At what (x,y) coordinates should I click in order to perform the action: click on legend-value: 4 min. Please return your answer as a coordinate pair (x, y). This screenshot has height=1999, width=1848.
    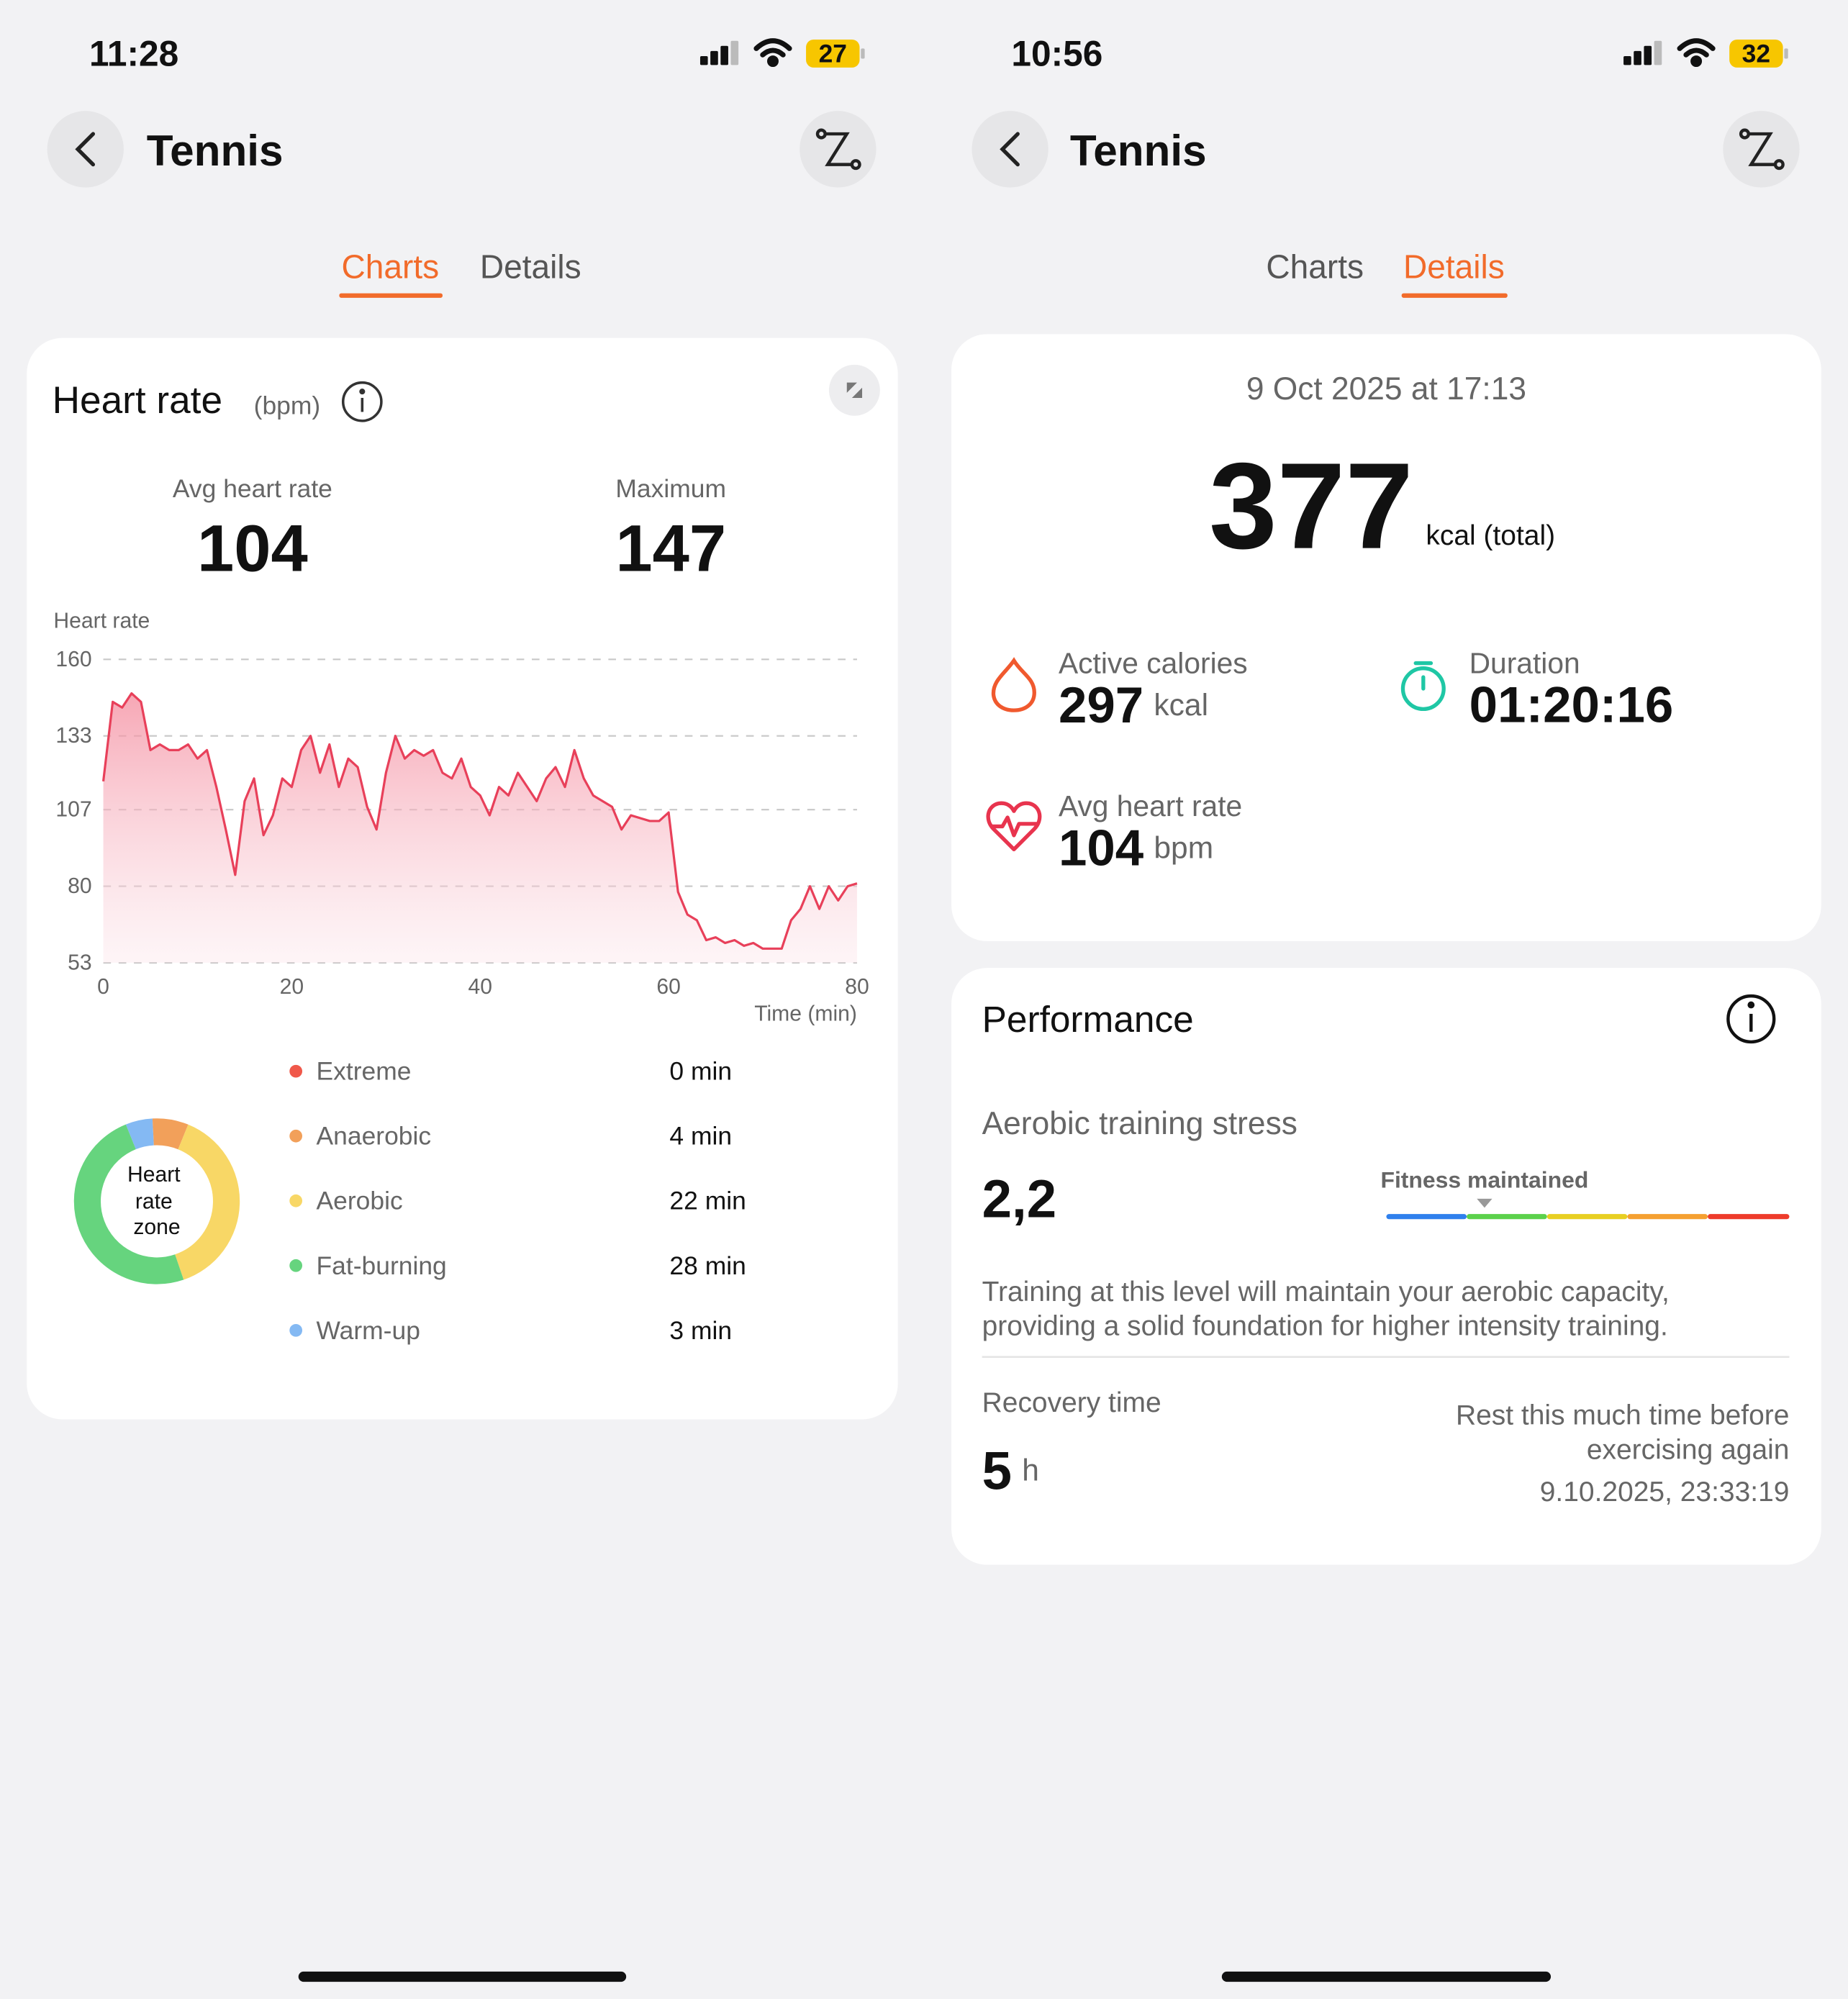
    Looking at the image, I should click on (700, 1136).